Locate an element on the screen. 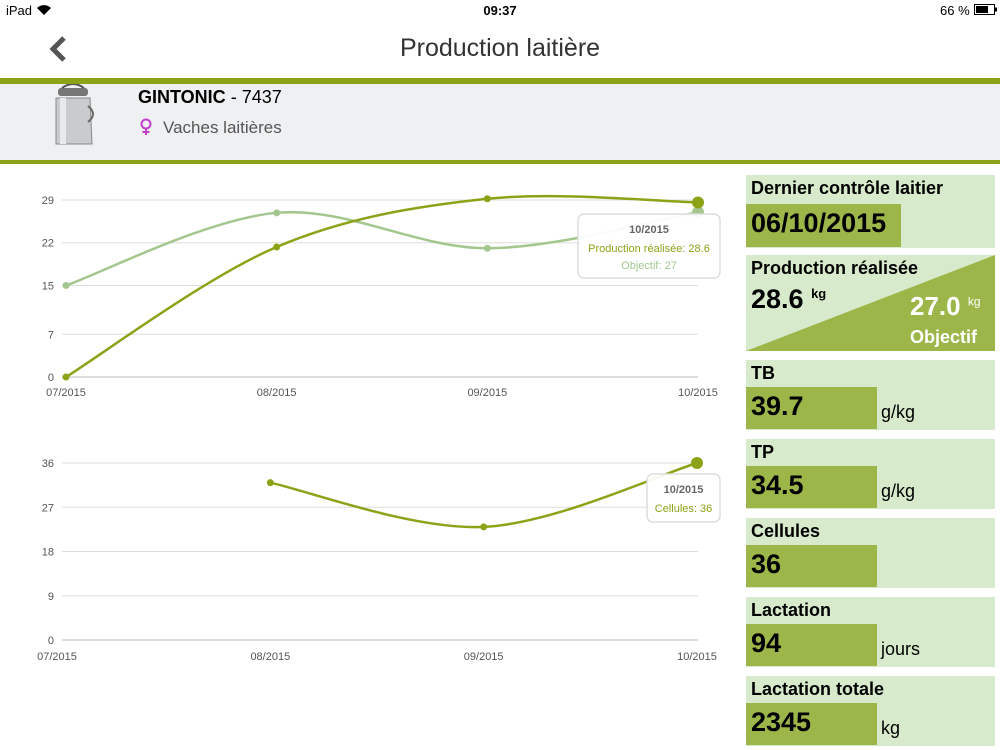 The height and width of the screenshot is (750, 1000). animal-category: Vaches laitières is located at coordinates (222, 127).